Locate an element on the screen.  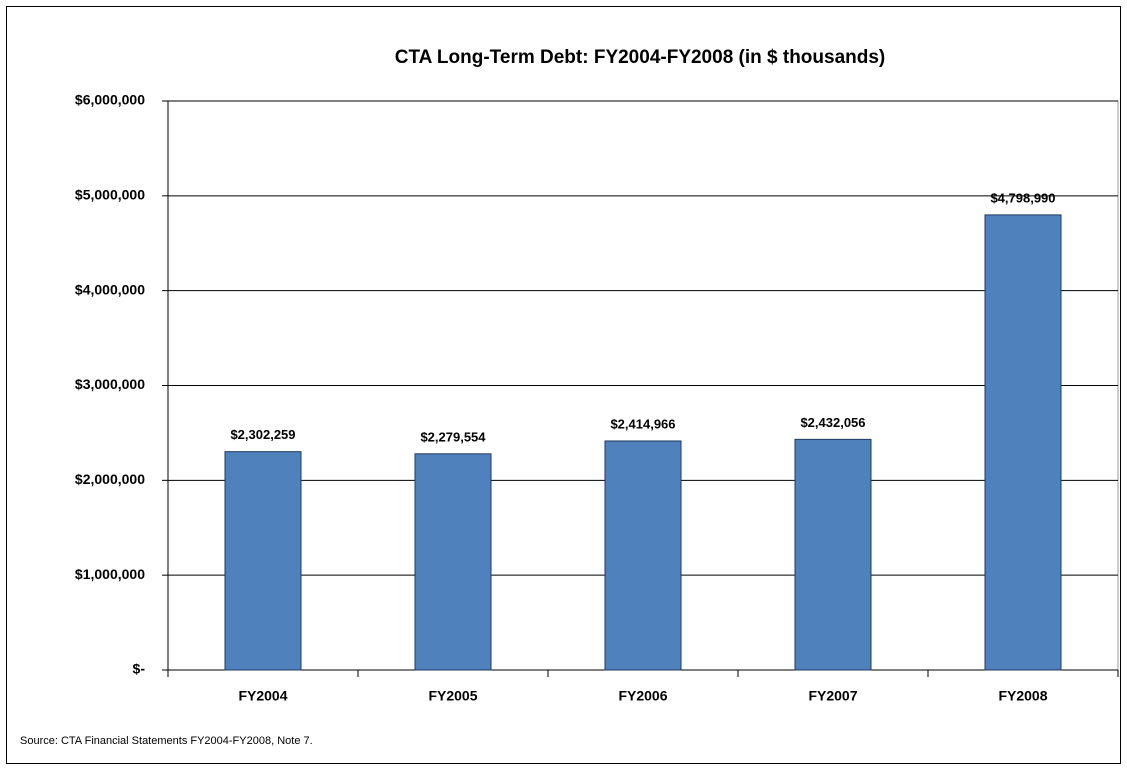
x-tick-label: FY2006 is located at coordinates (642, 696).